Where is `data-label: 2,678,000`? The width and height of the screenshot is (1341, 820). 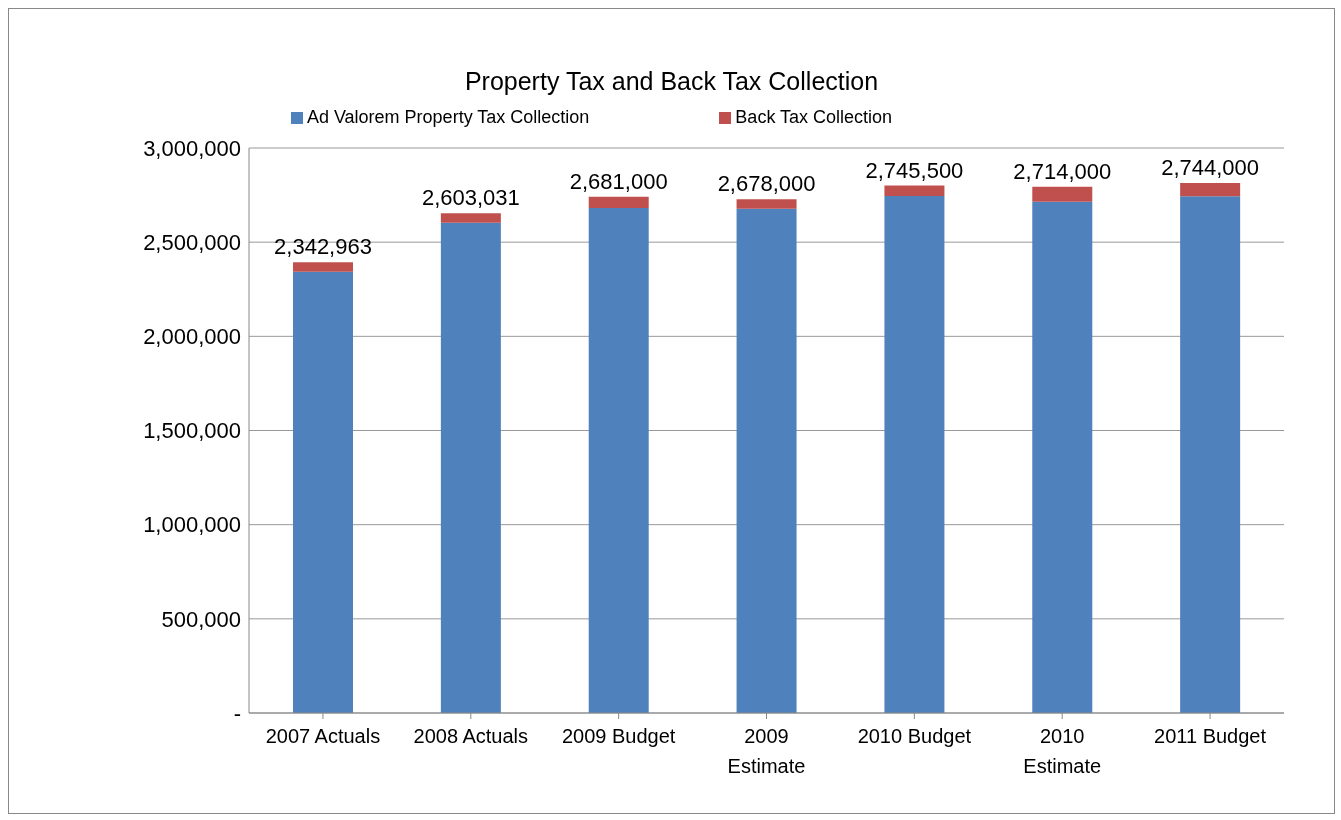
data-label: 2,678,000 is located at coordinates (766, 184).